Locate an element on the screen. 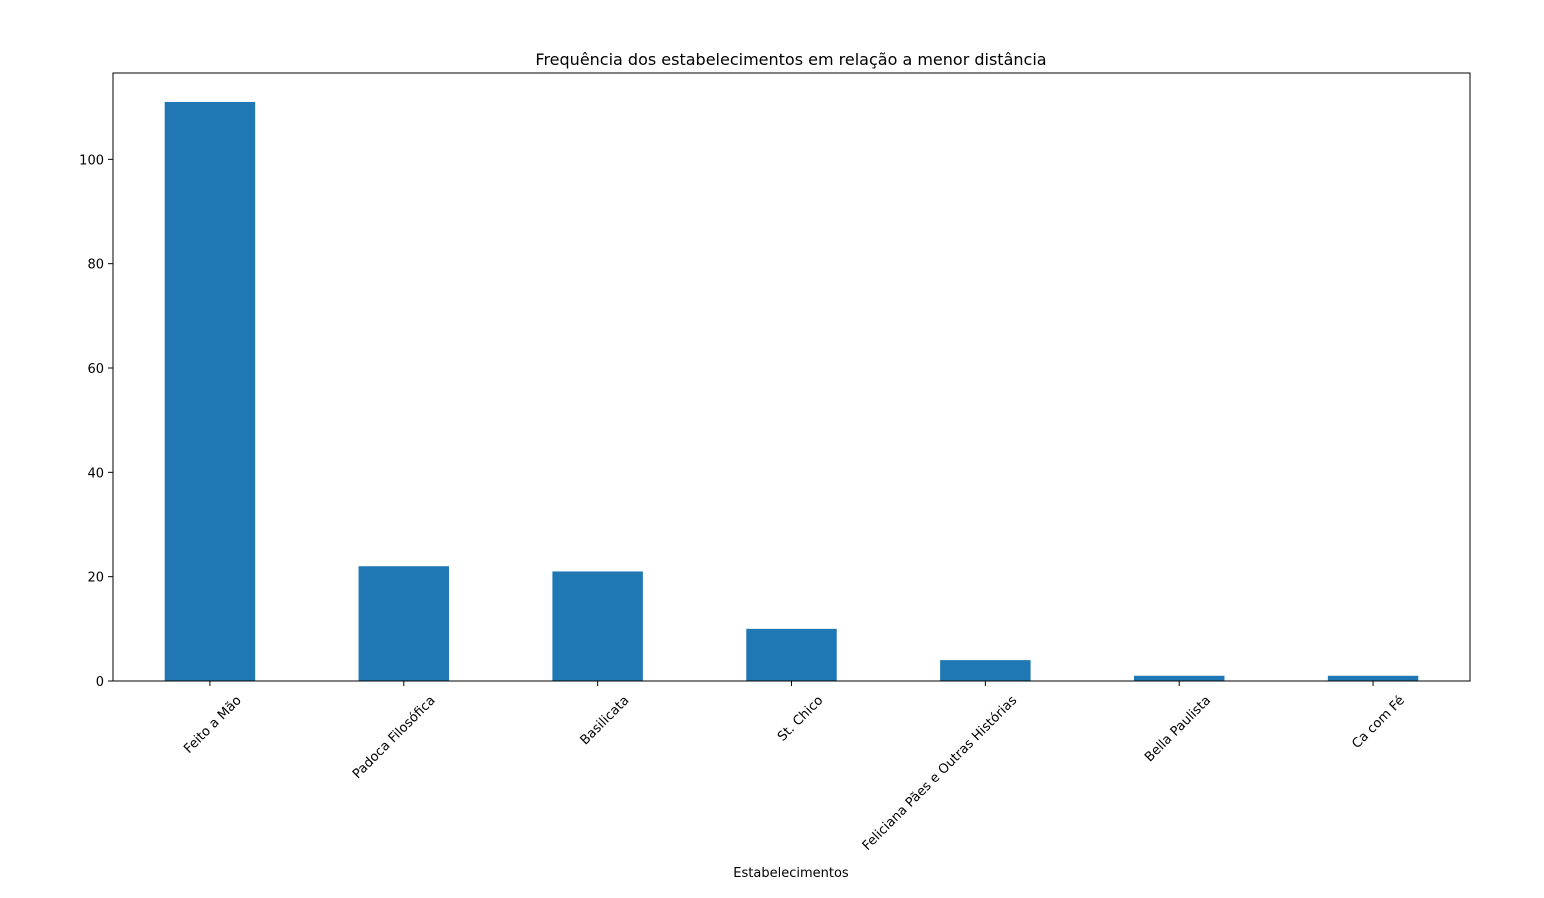  y-axis: 0 20 40 60 80 100 is located at coordinates (96, 421).